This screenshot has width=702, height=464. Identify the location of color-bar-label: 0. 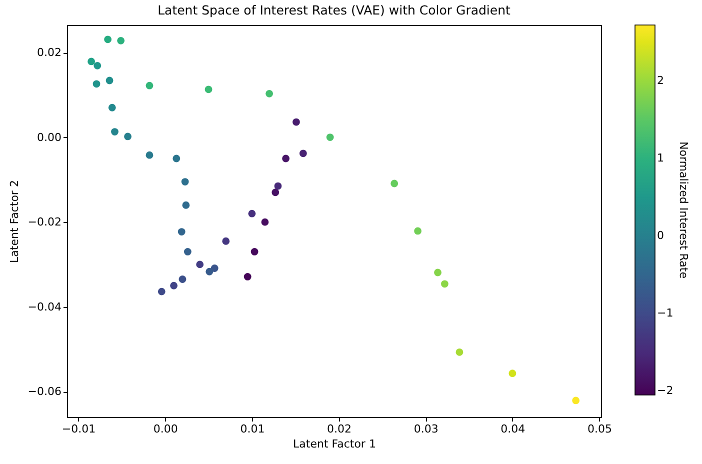
(660, 235).